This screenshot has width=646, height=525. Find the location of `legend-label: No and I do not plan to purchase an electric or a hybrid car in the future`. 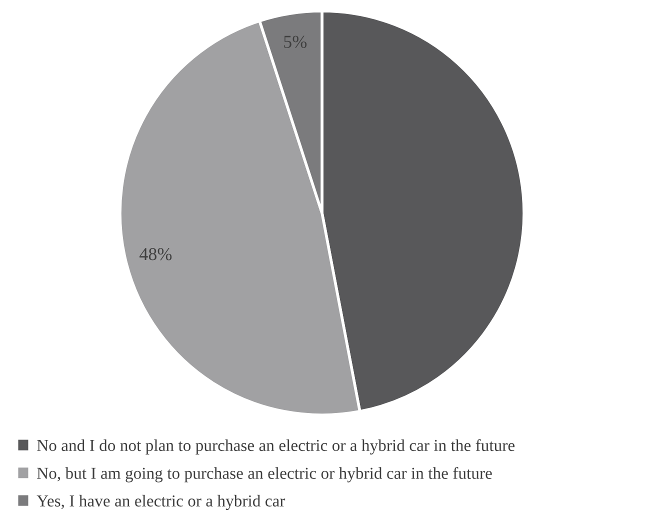

legend-label: No and I do not plan to purchase an electric or a hybrid car in the future is located at coordinates (276, 447).